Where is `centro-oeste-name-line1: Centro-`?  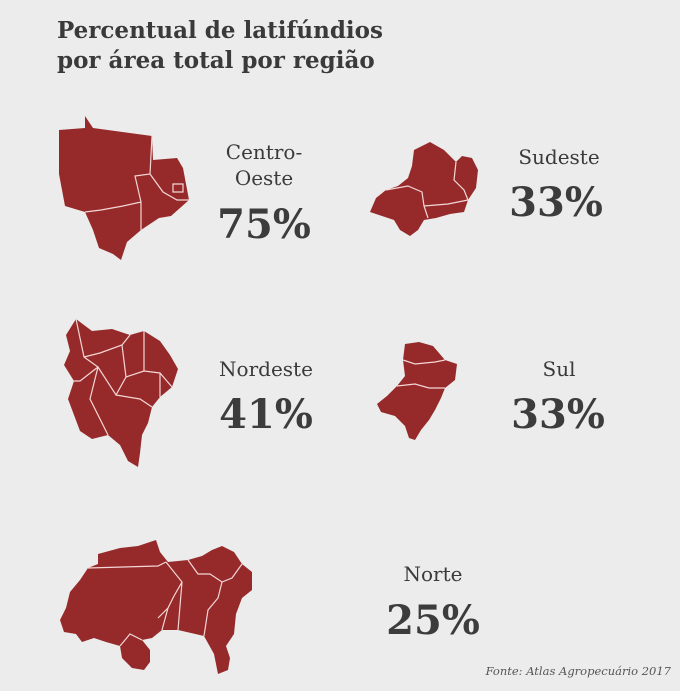 centro-oeste-name-line1: Centro- is located at coordinates (264, 152).